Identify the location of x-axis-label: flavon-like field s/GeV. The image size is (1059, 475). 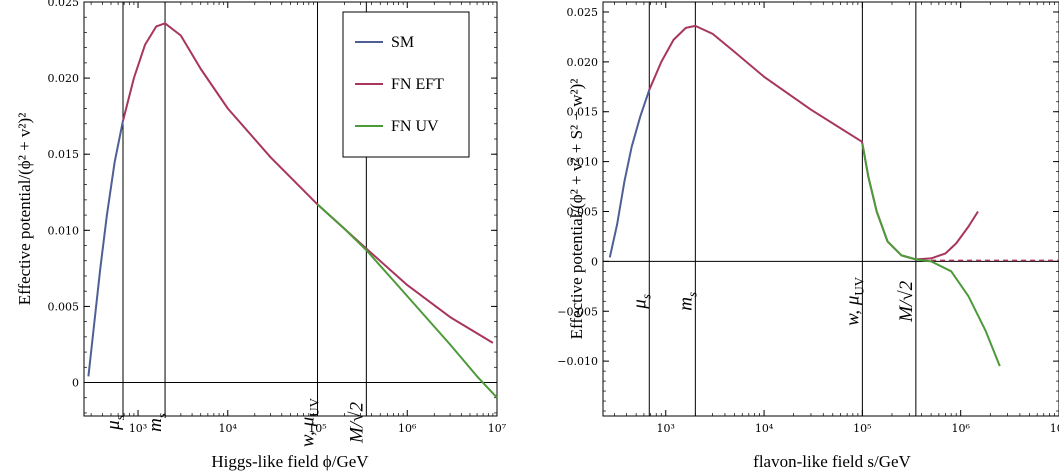
(832, 461).